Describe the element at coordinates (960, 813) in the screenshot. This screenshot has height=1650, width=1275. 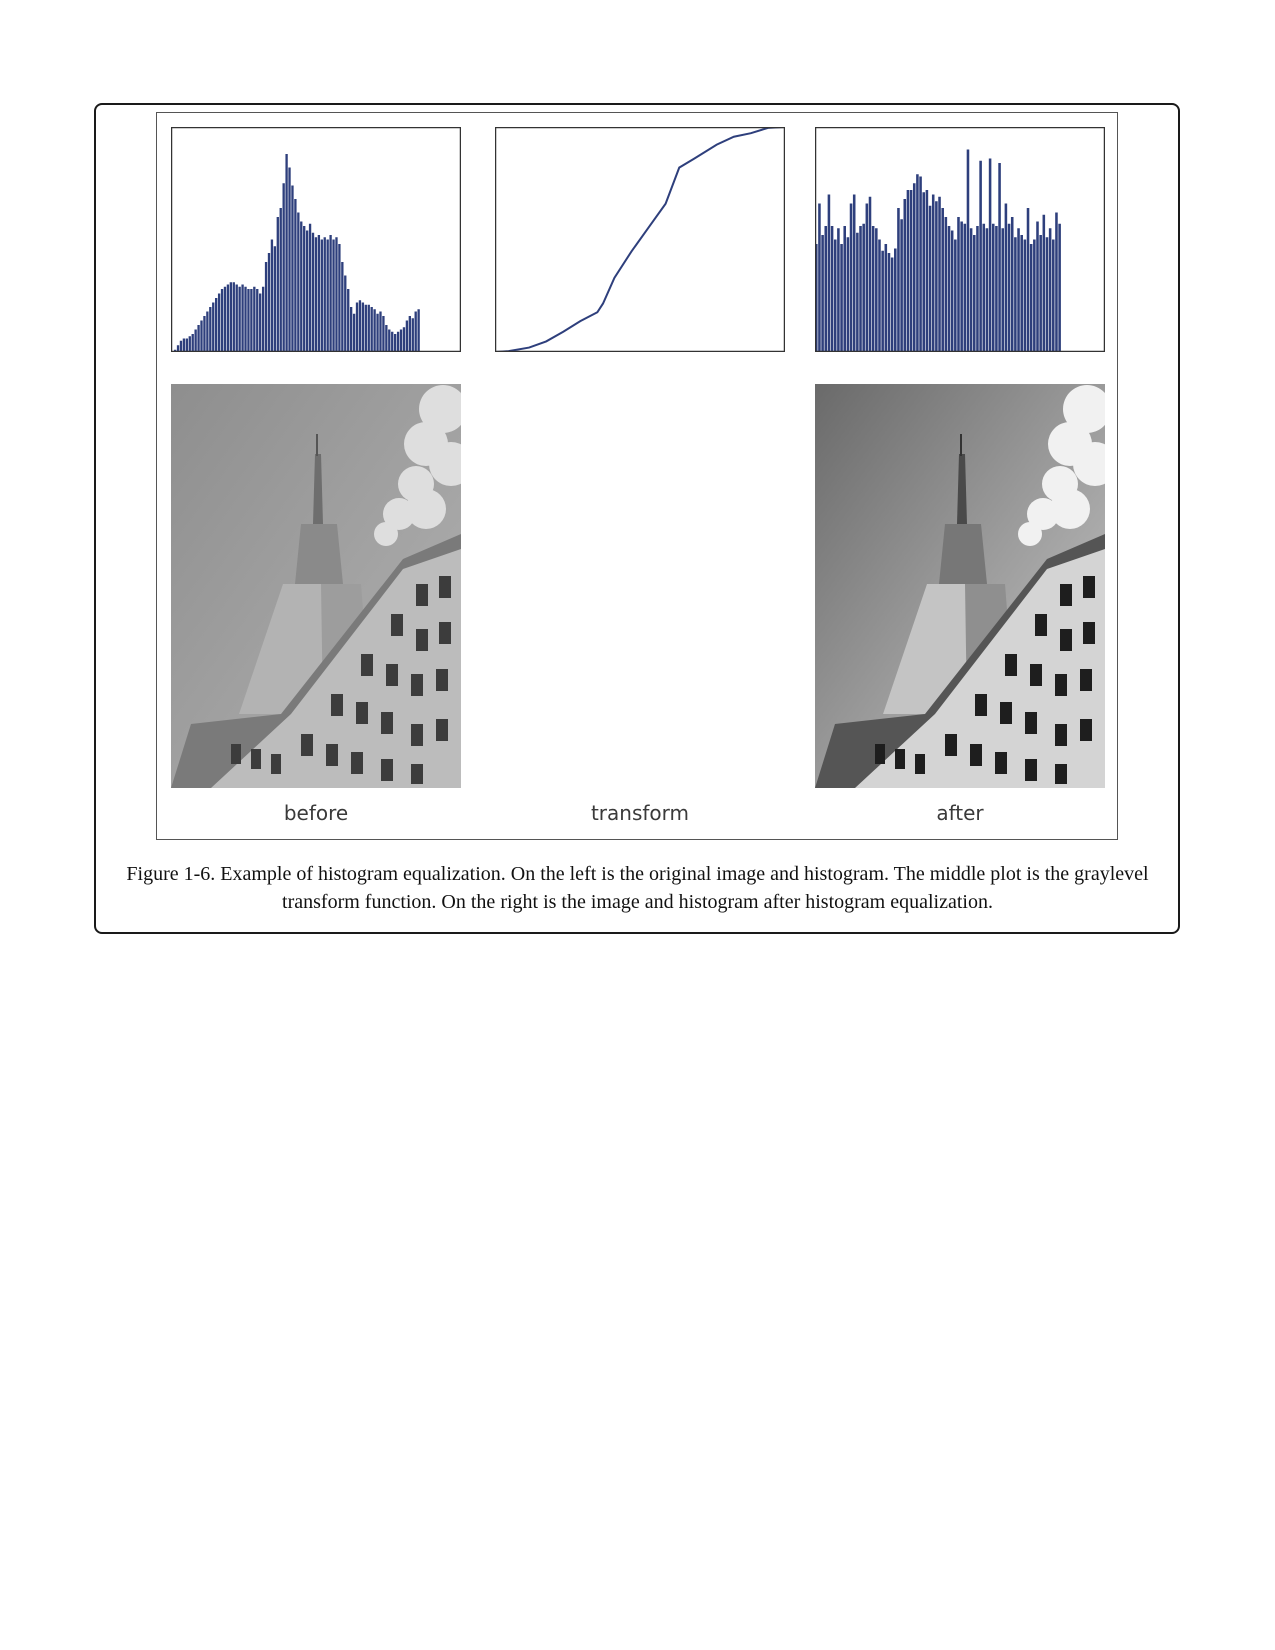
I see `label-after: after` at that location.